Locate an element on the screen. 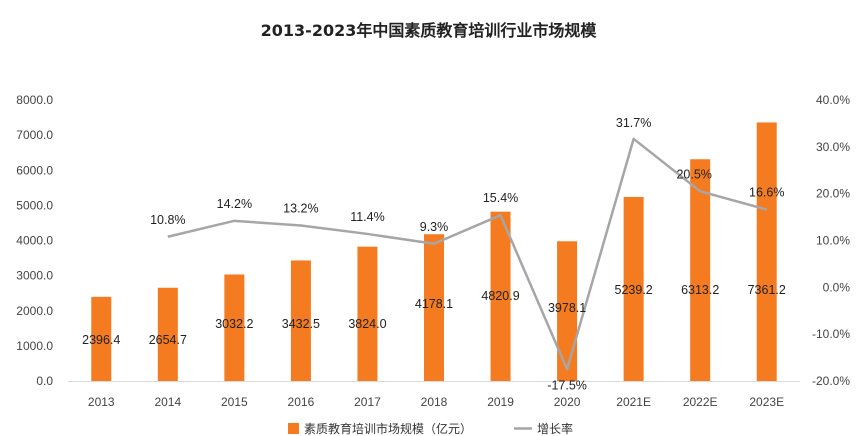 This screenshot has width=857, height=436. y-left-tick-label: 0.0 is located at coordinates (44, 381).